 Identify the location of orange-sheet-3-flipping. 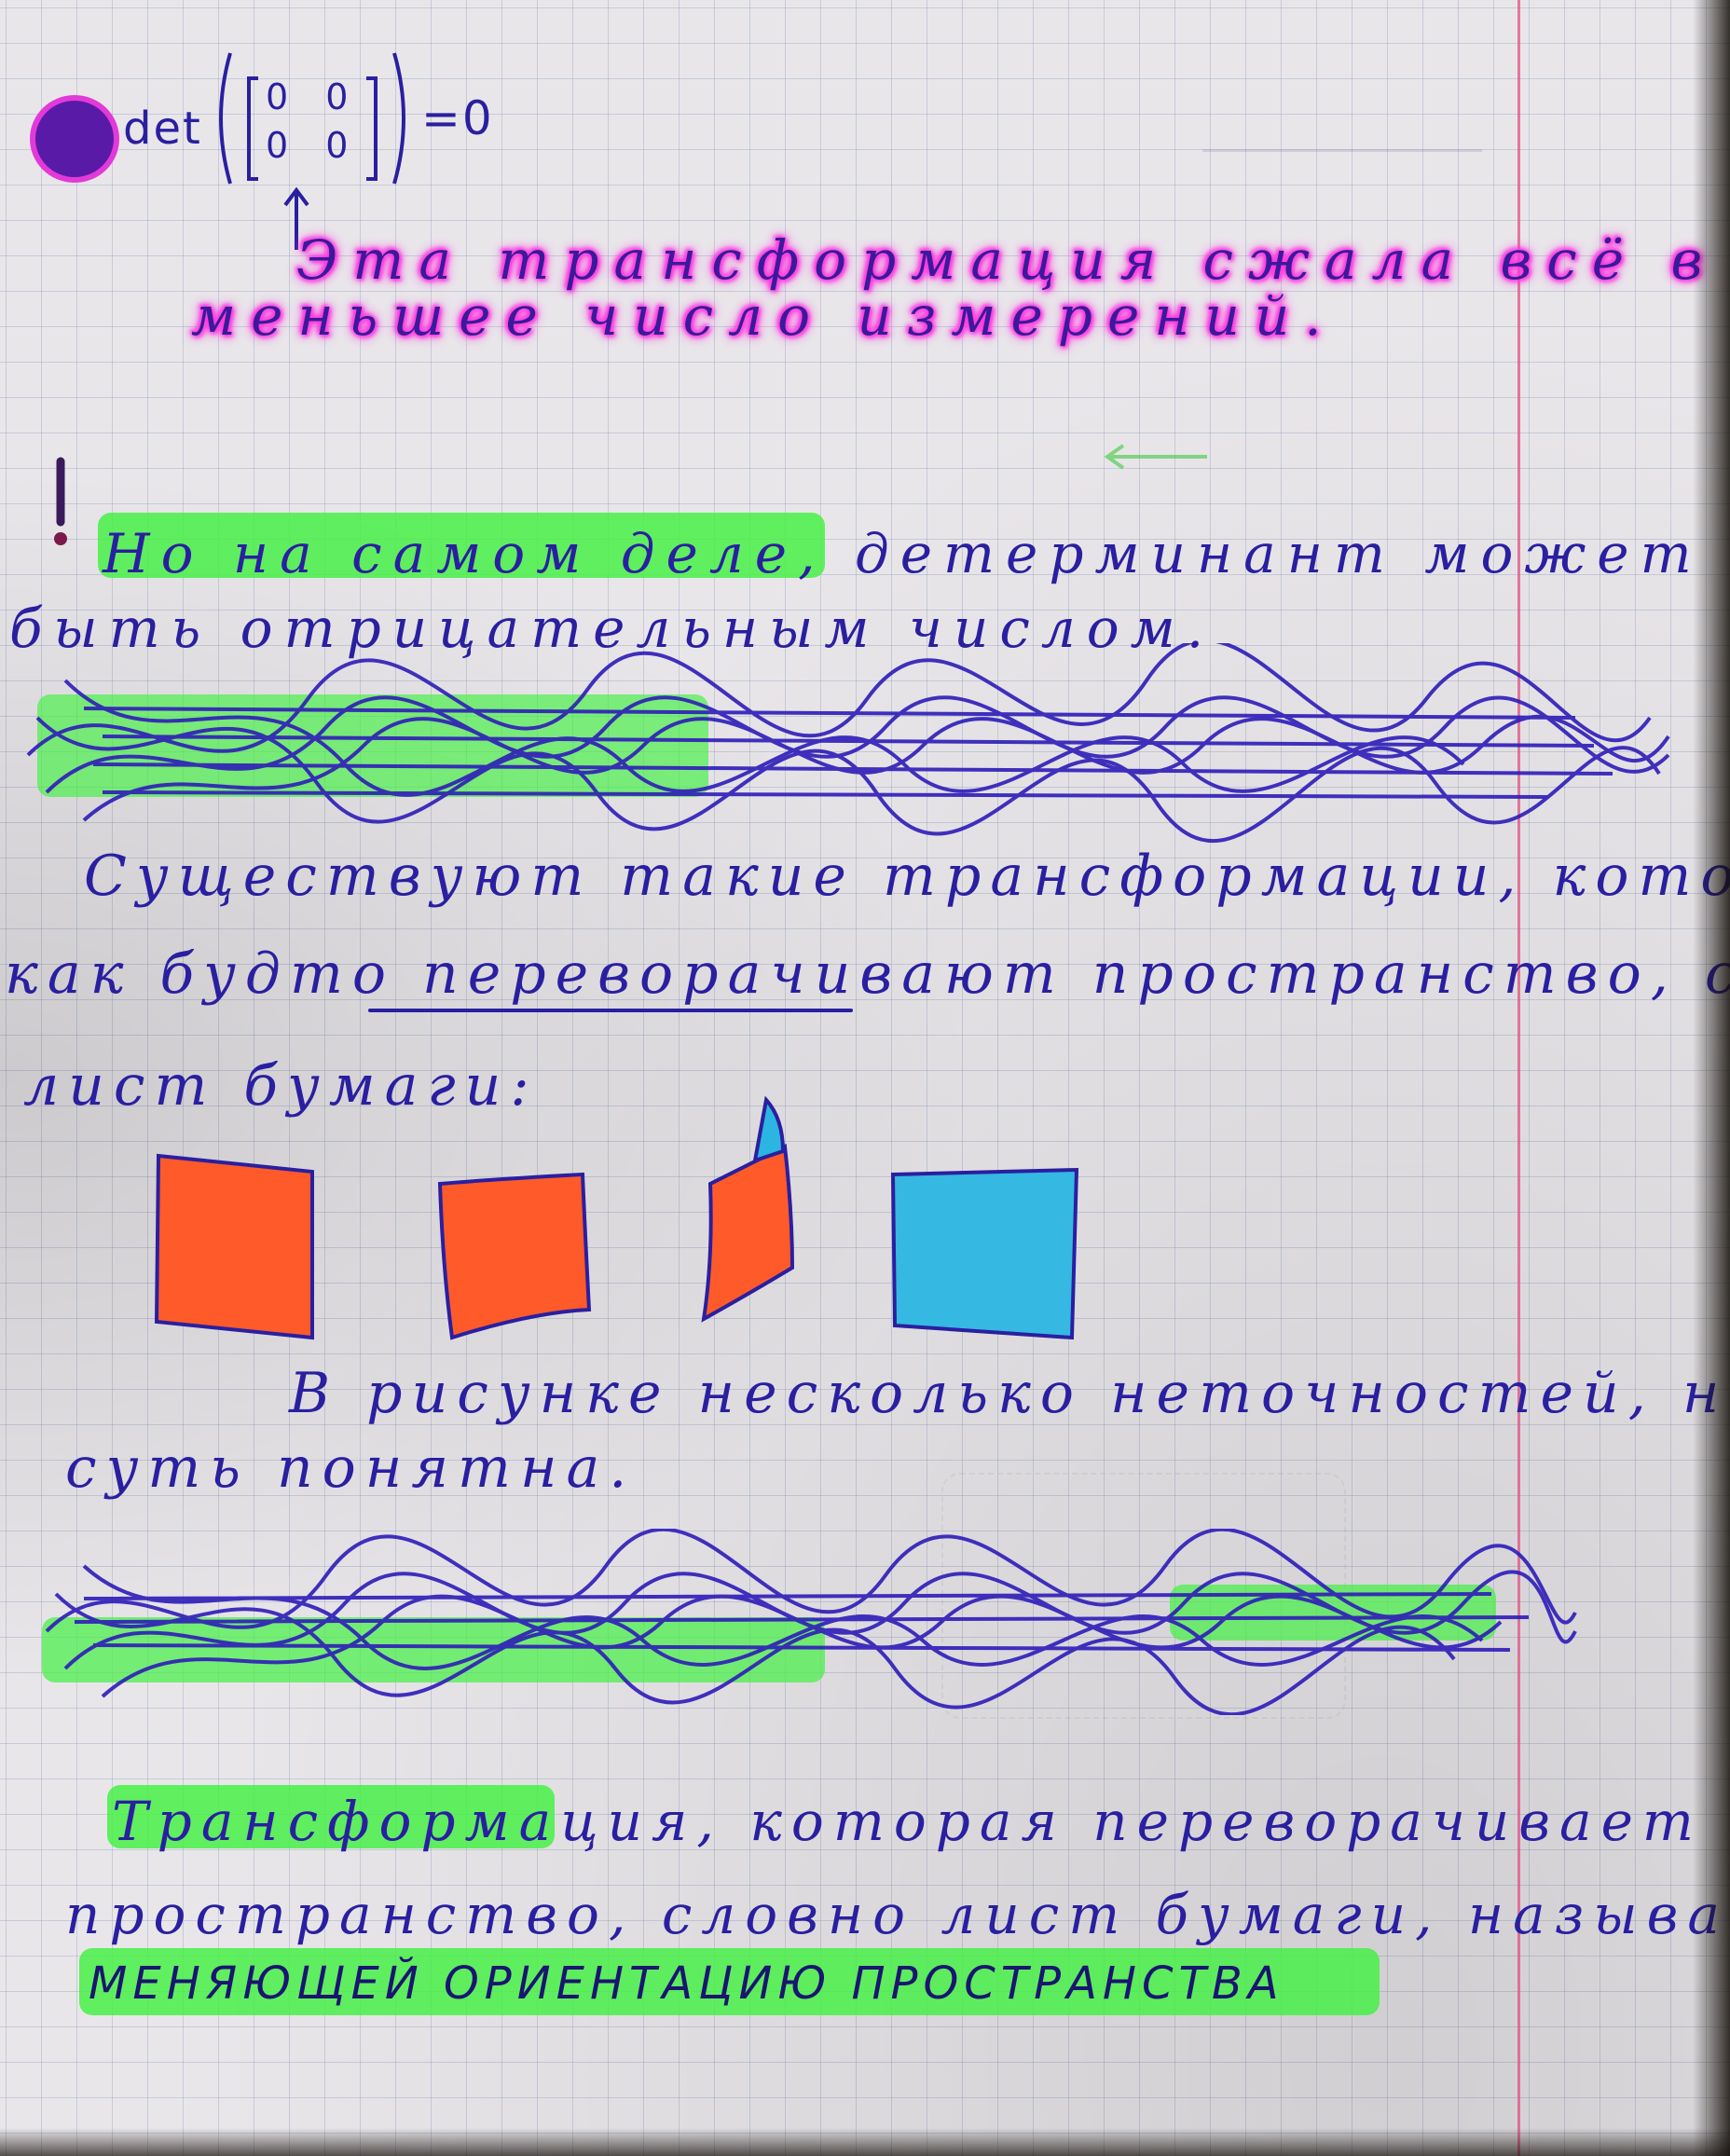
(748, 1233).